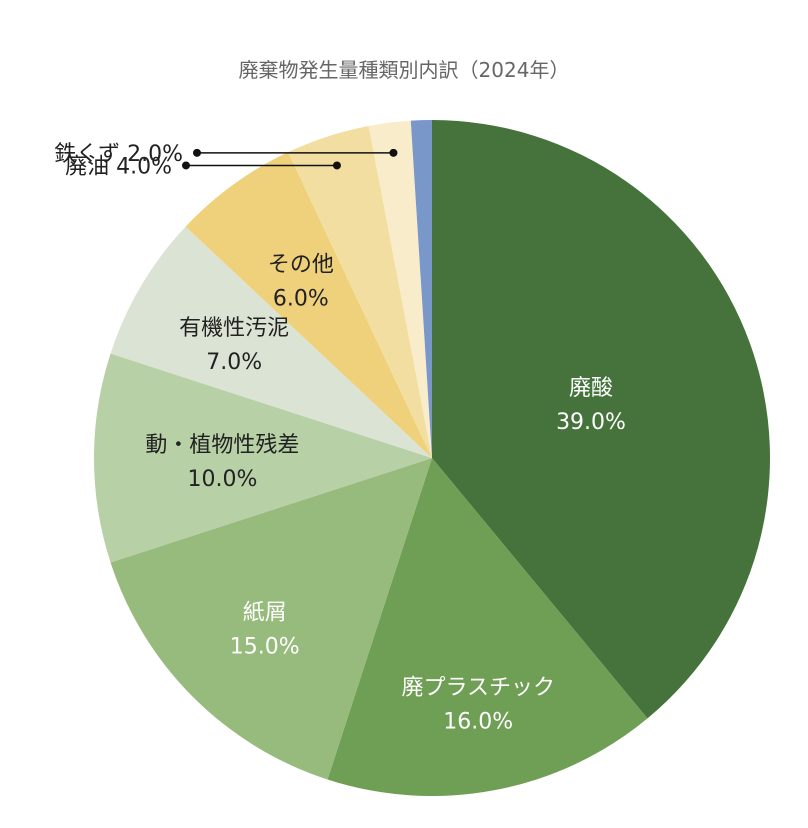 The height and width of the screenshot is (828, 808). Describe the element at coordinates (591, 388) in the screenshot. I see `slice-category-label-1: 廃酸` at that location.